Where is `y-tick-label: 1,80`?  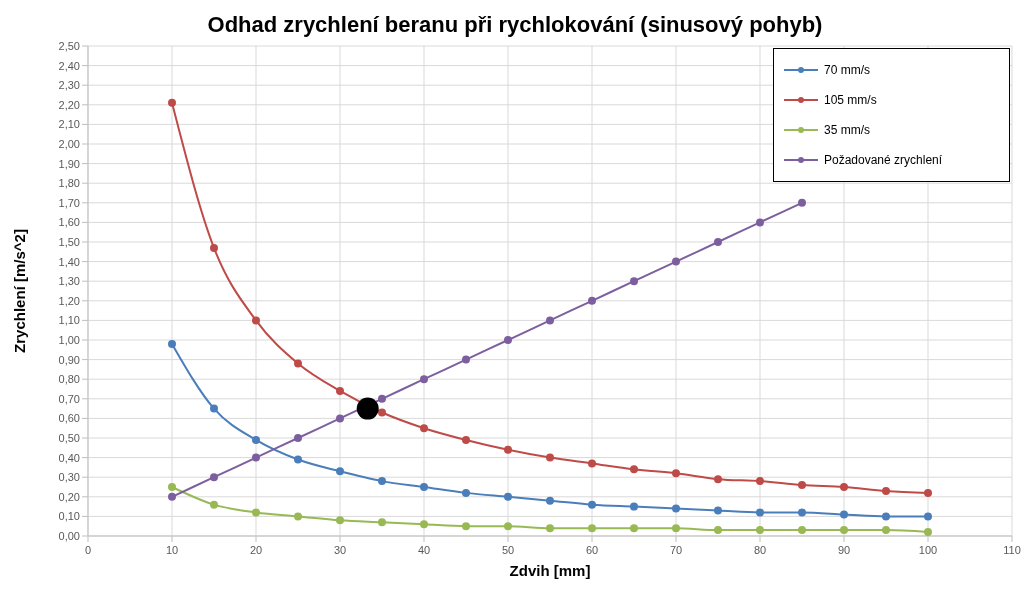
y-tick-label: 1,80 is located at coordinates (69, 183).